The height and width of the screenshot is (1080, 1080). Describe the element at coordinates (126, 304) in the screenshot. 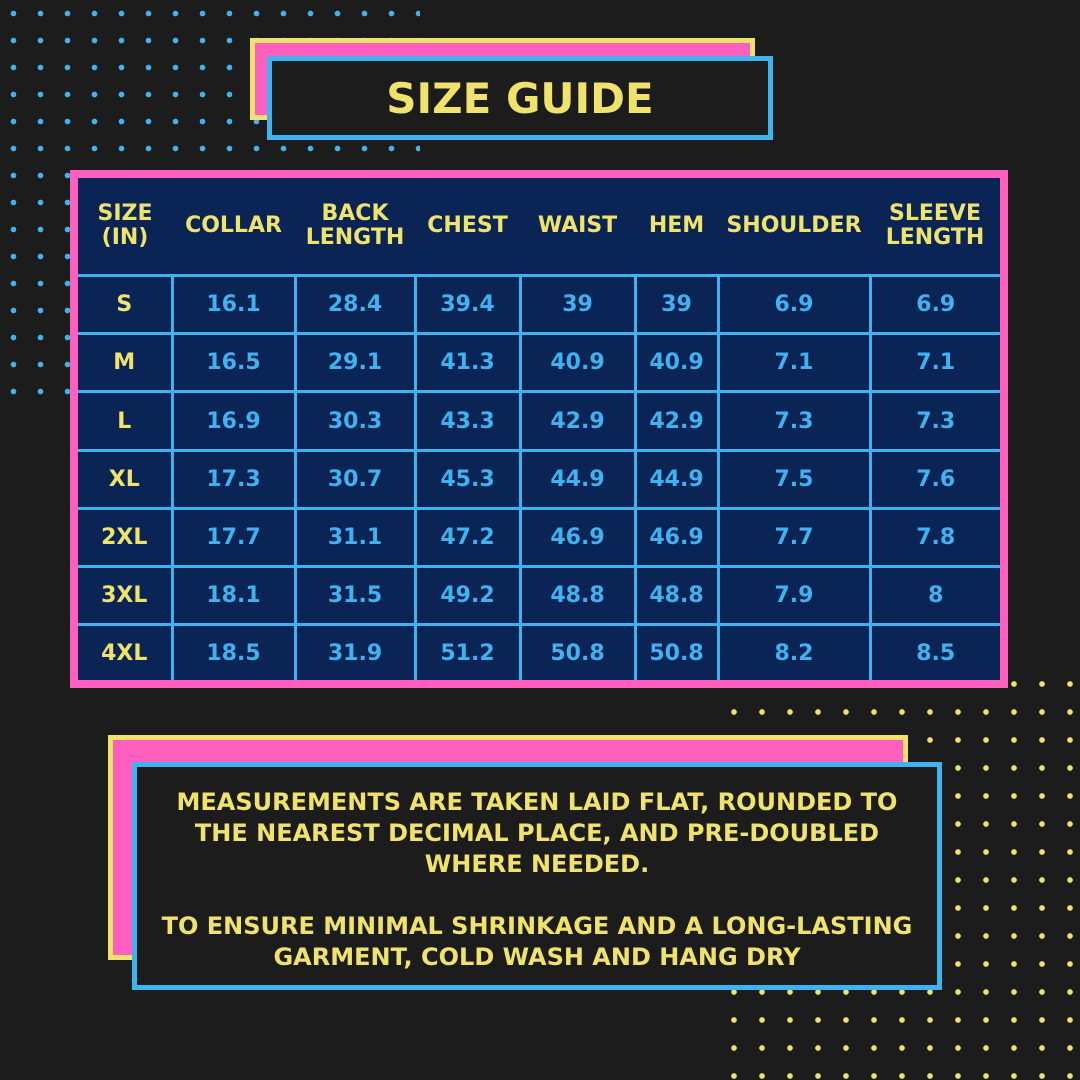

I see `size-cell: S` at that location.